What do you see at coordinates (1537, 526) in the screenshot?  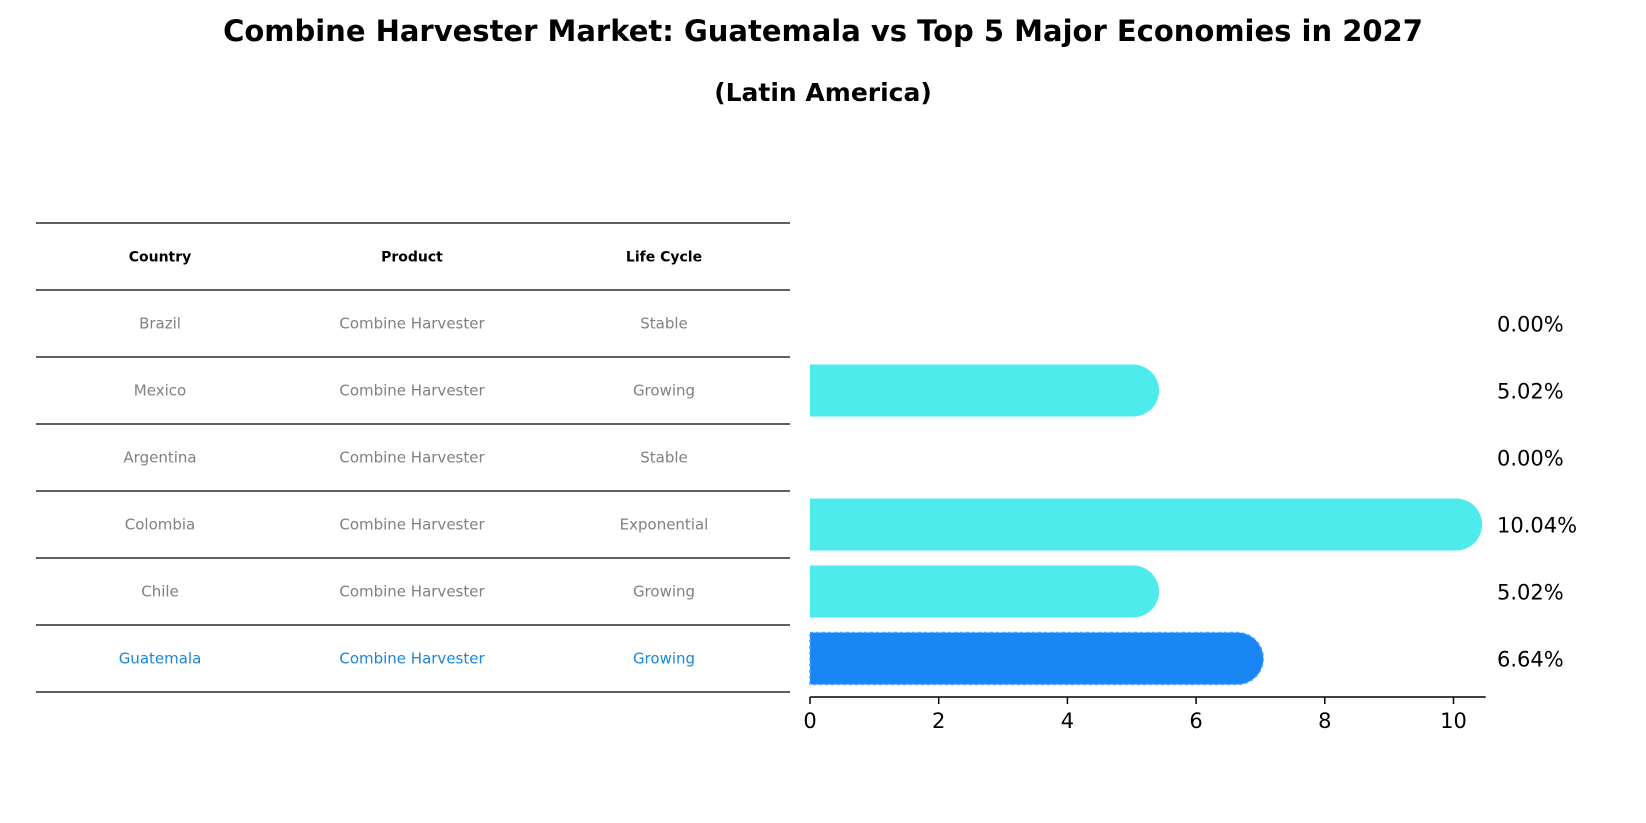 I see `bar-value-label: 10.04%` at bounding box center [1537, 526].